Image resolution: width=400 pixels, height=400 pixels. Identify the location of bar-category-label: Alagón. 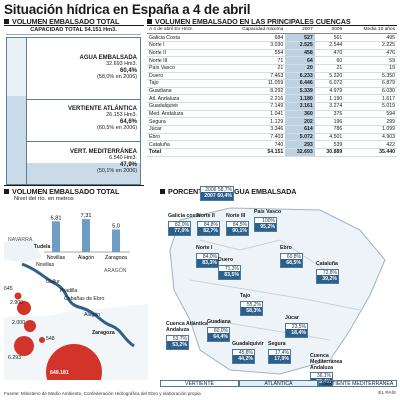
(86, 258).